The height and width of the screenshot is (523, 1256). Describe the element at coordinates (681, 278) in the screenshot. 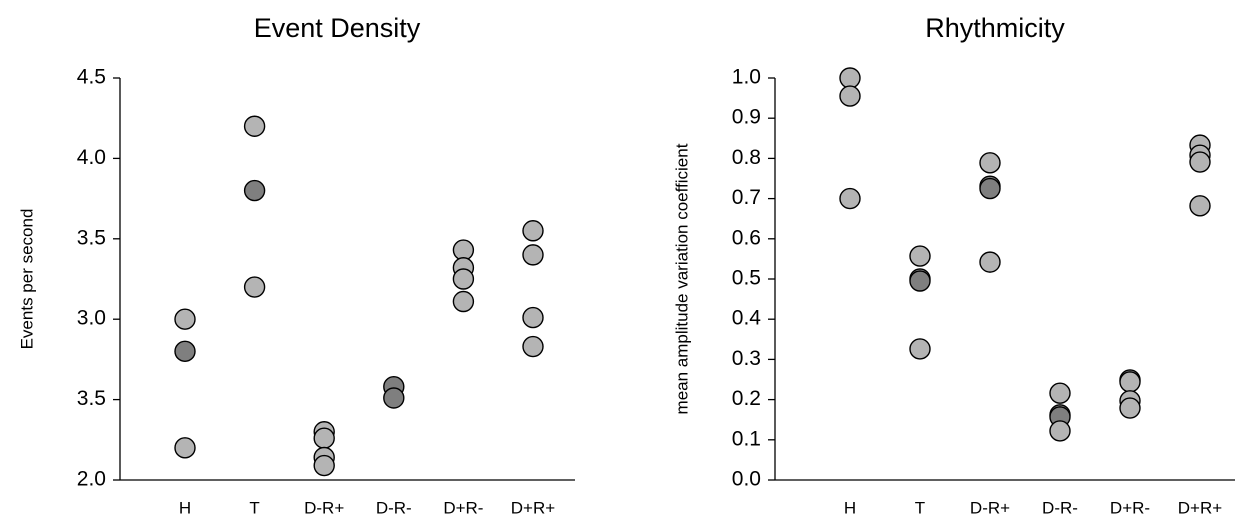

I see `y-axis-label: mean amplitude variation coefficient` at that location.